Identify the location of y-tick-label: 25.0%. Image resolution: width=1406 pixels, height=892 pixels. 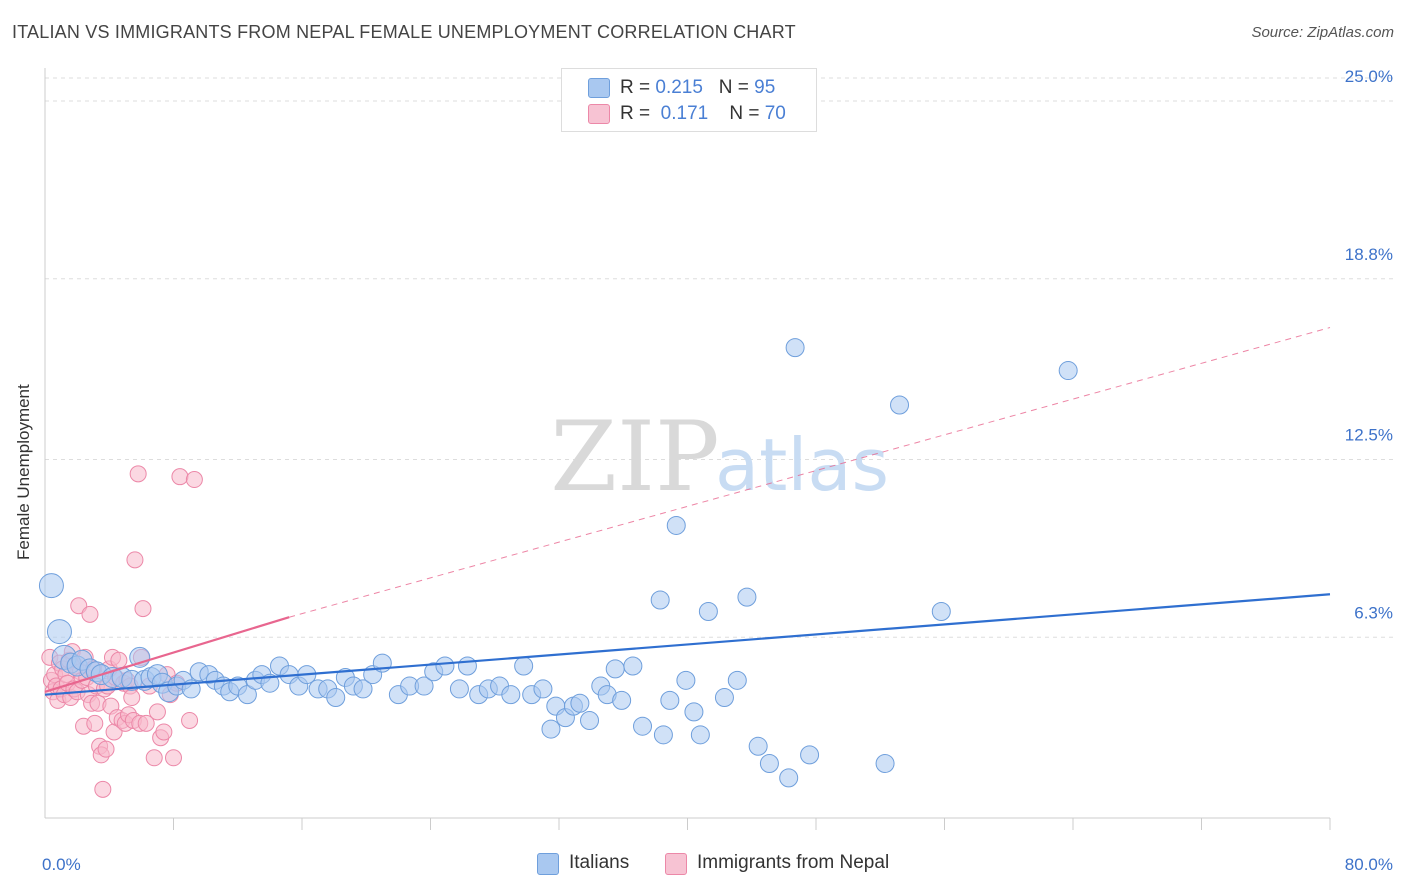
(1369, 76).